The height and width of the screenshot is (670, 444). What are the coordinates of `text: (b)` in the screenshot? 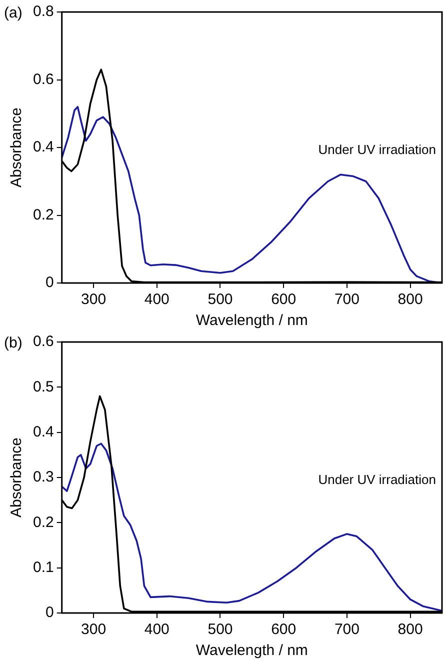 It's located at (13, 343).